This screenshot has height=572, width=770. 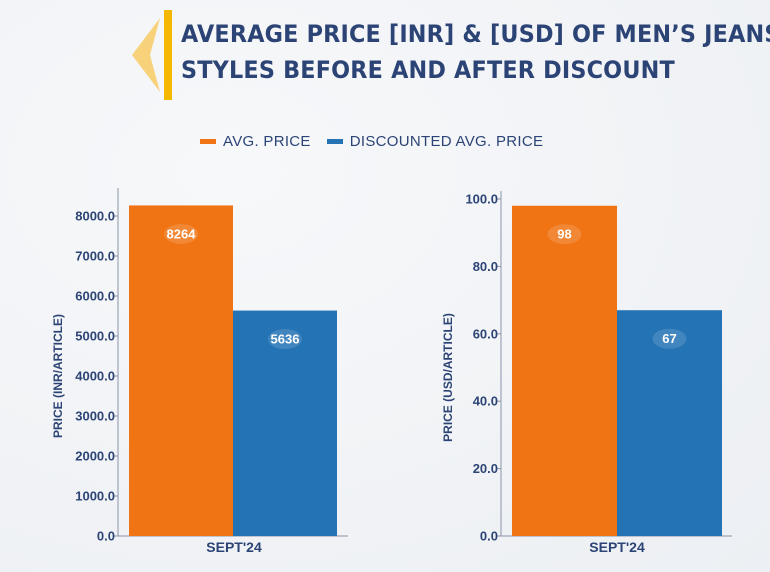 What do you see at coordinates (617, 547) in the screenshot?
I see `chart-2-x-tick-label: SEPT'24` at bounding box center [617, 547].